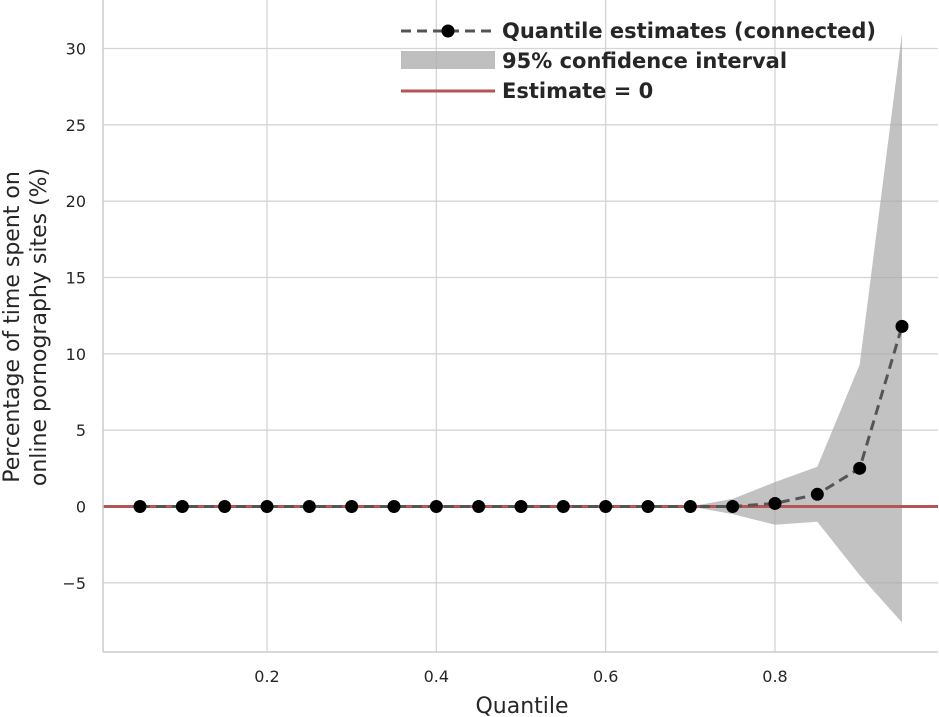 This screenshot has width=939, height=717. Describe the element at coordinates (76, 278) in the screenshot. I see `y-tick-label: 15` at that location.